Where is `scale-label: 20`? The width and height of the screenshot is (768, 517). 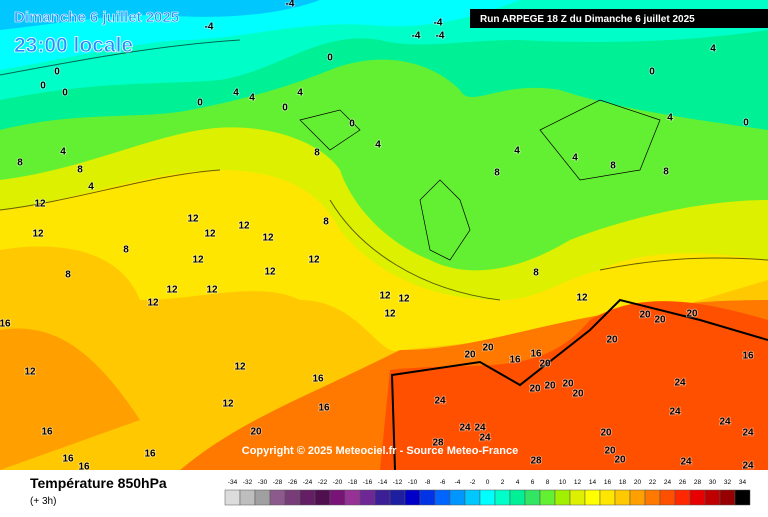 scale-label: 20 is located at coordinates (638, 482).